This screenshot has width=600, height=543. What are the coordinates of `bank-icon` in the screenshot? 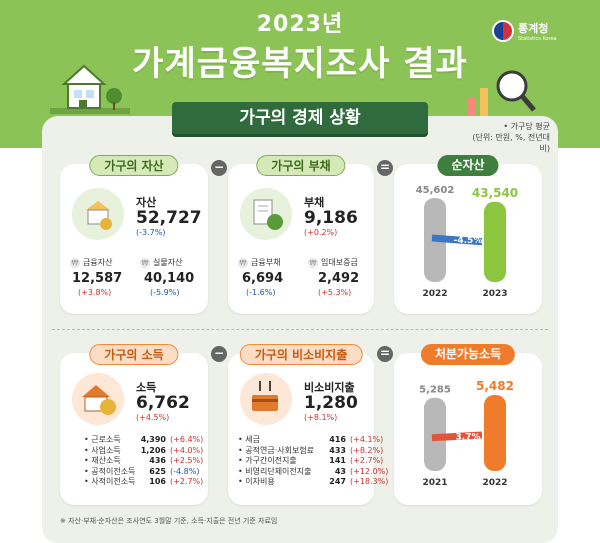 It's located at (98, 214).